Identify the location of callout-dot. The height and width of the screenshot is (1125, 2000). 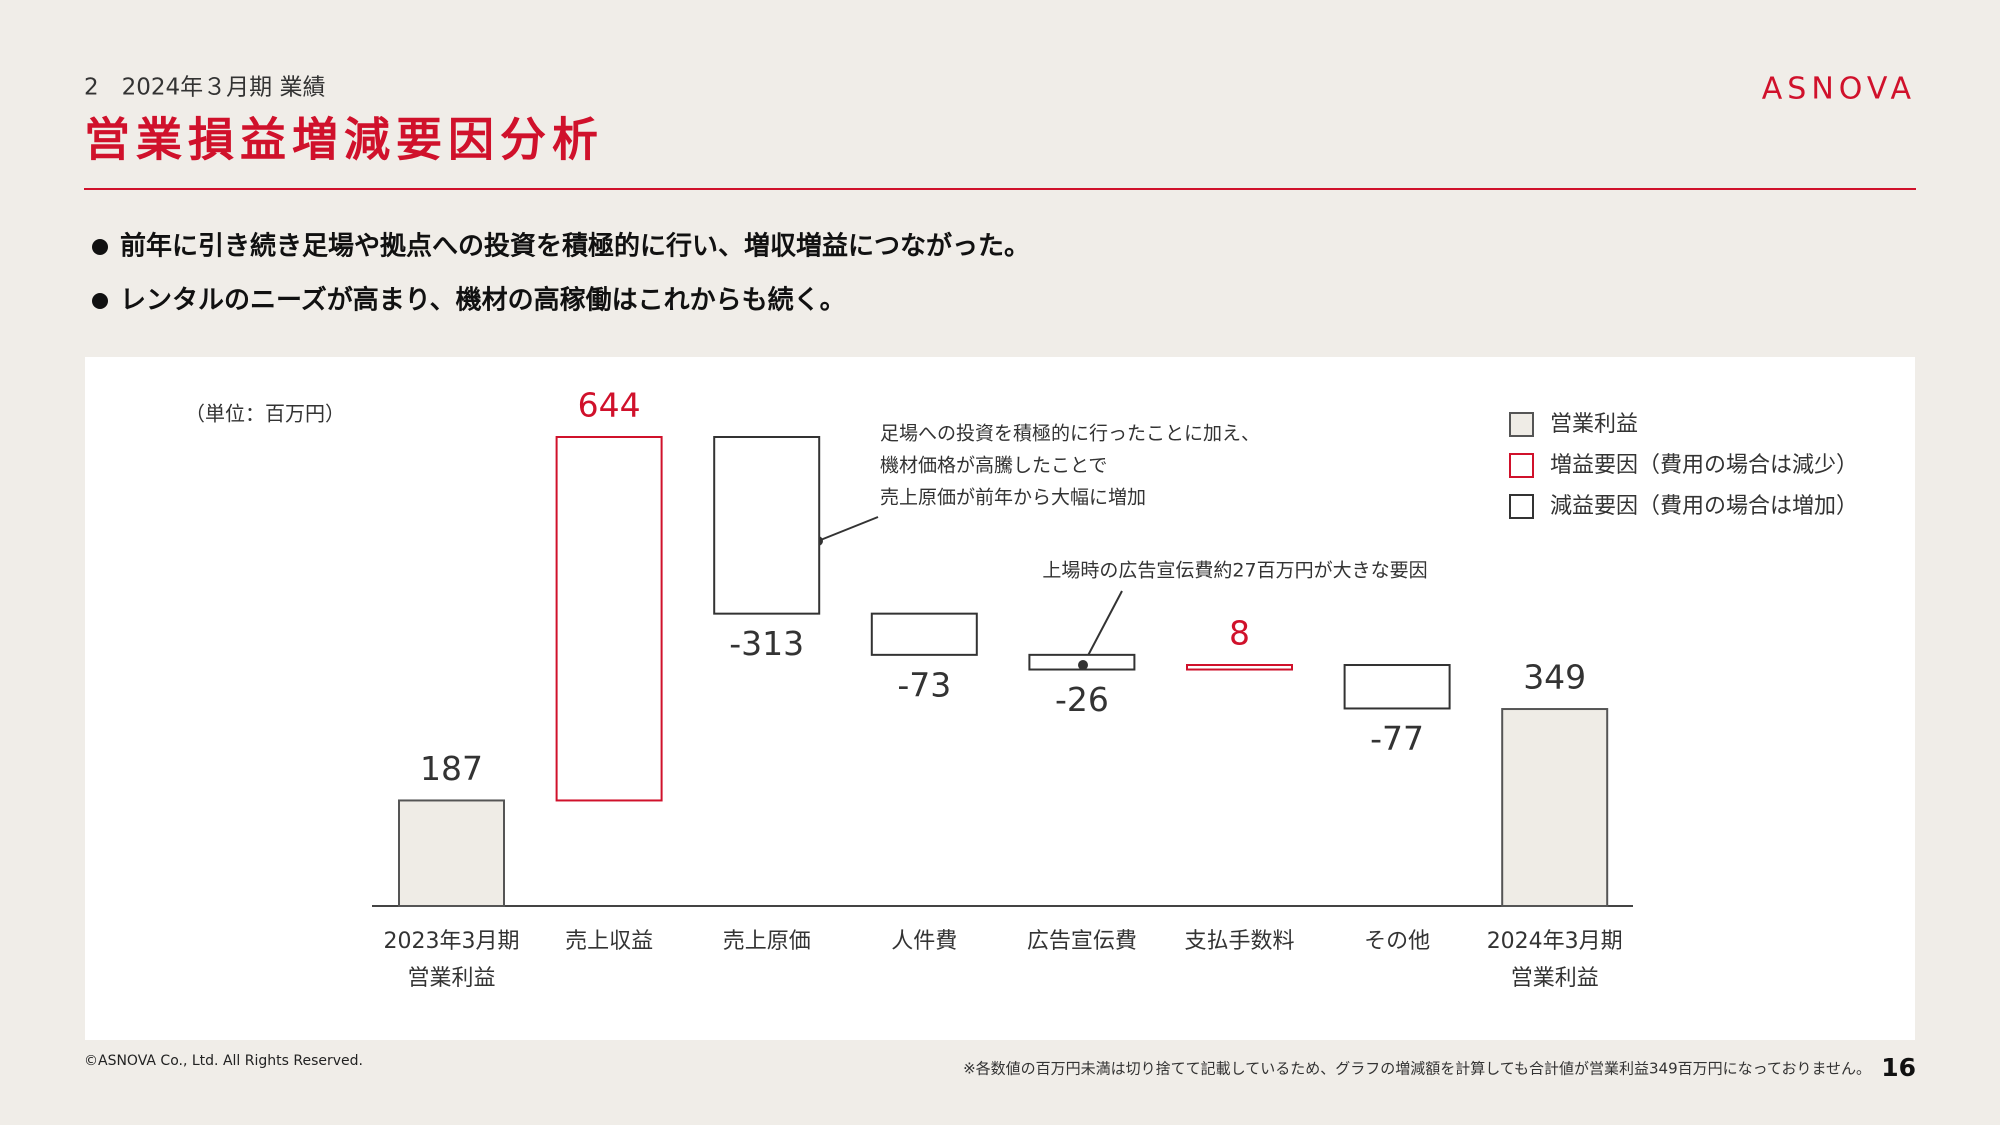
(1083, 665).